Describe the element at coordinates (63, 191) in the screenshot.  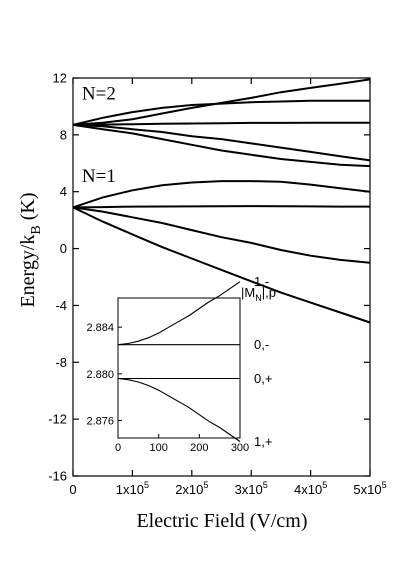
I see `y-tick-label: 4` at that location.